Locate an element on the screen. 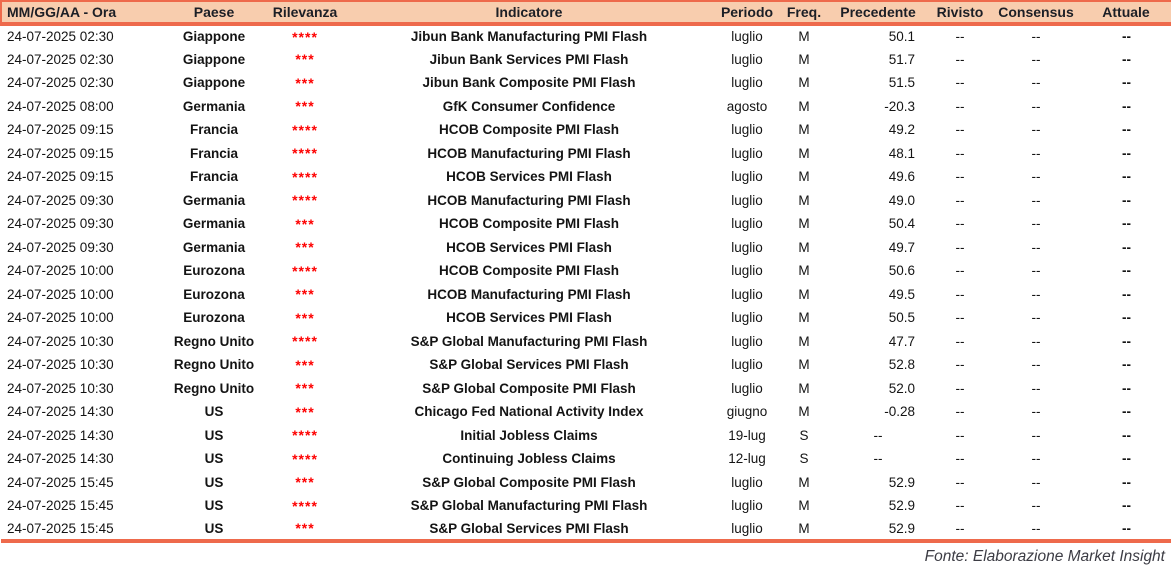 The height and width of the screenshot is (582, 1171). column-header-date: MM/GG/AA - Ora is located at coordinates (81, 13).